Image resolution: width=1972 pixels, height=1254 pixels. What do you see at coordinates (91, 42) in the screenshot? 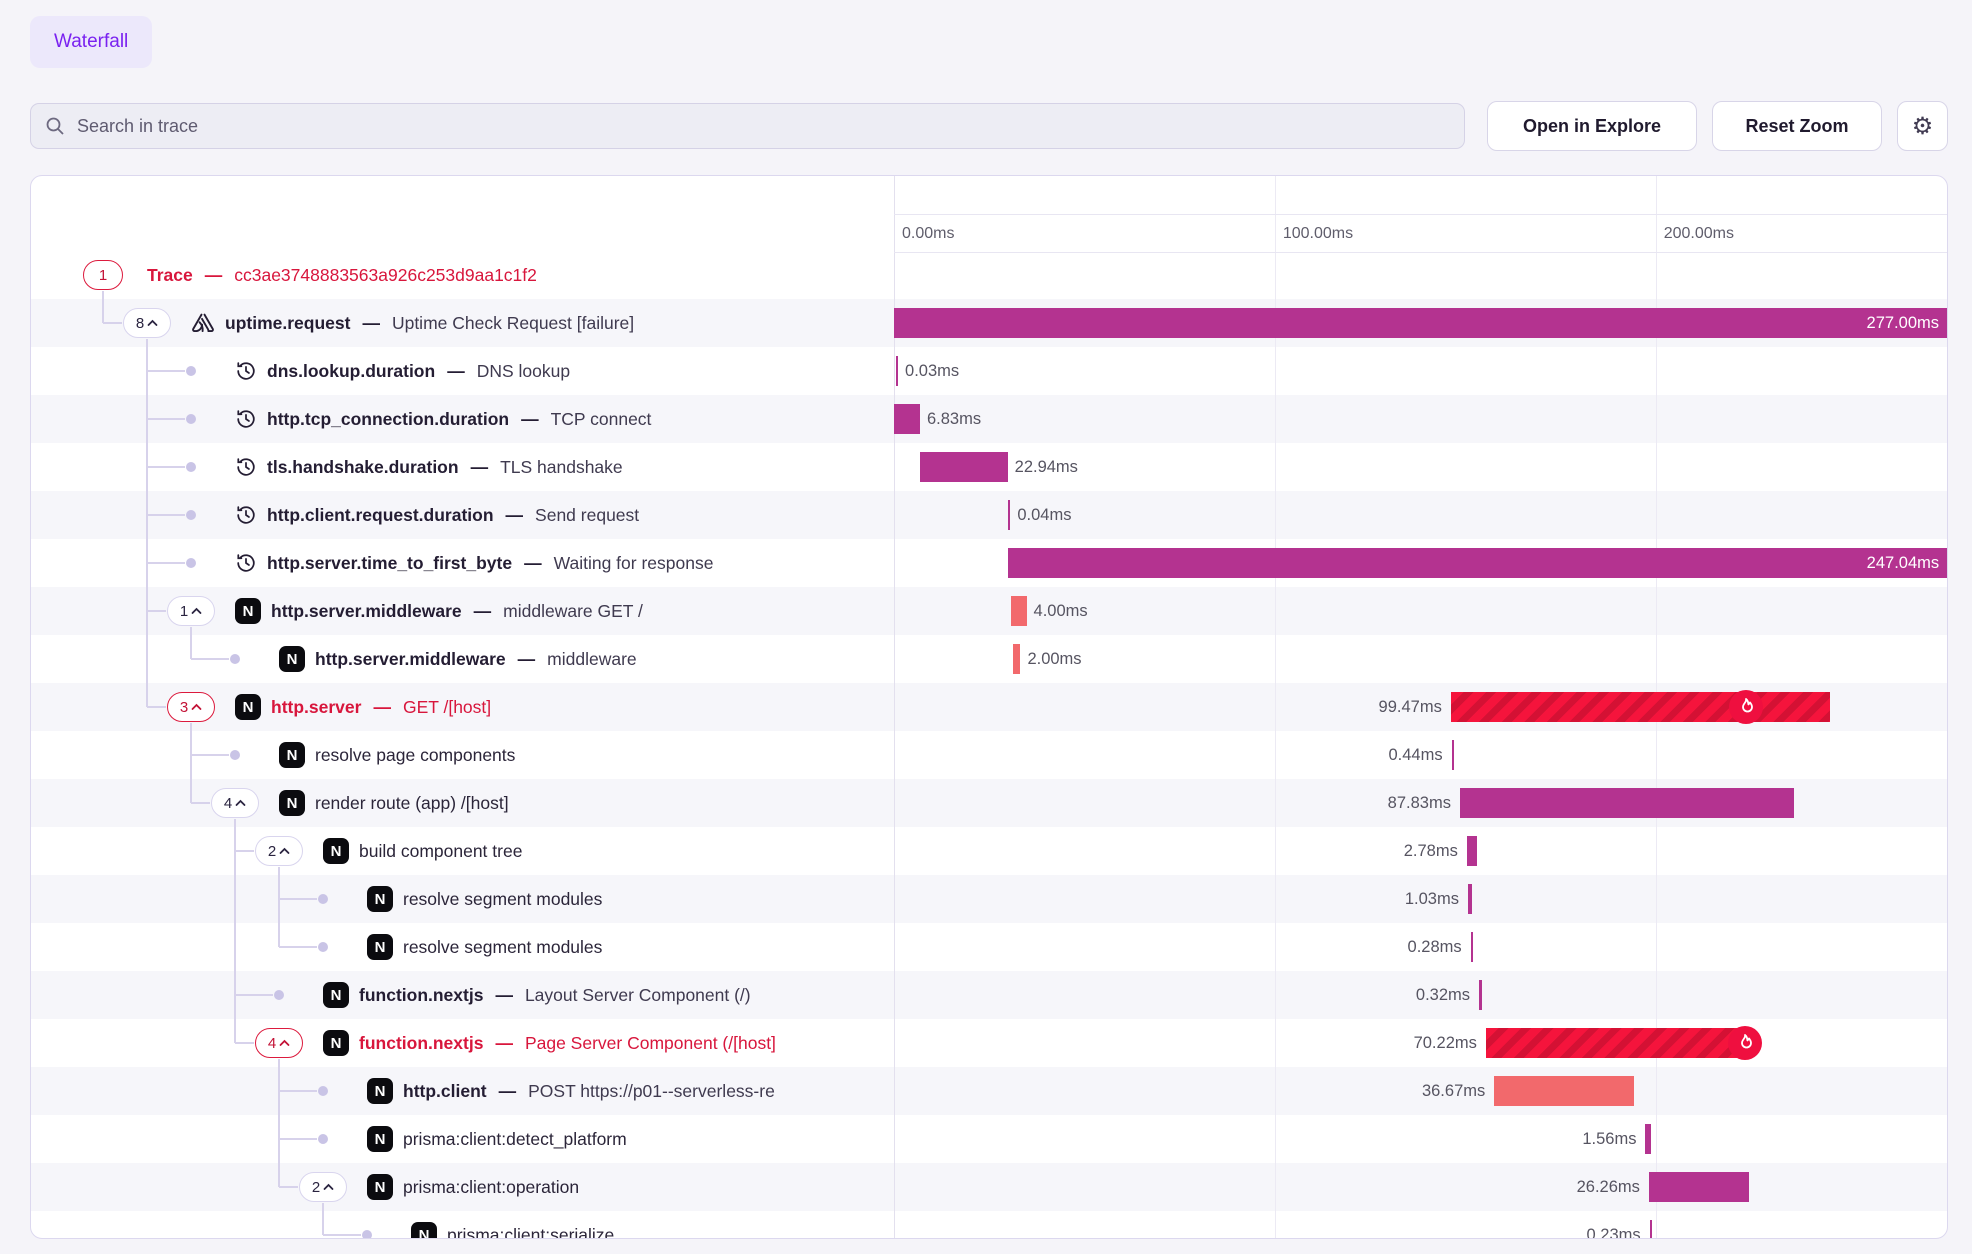
I see `tab-waterfall: Waterfall` at bounding box center [91, 42].